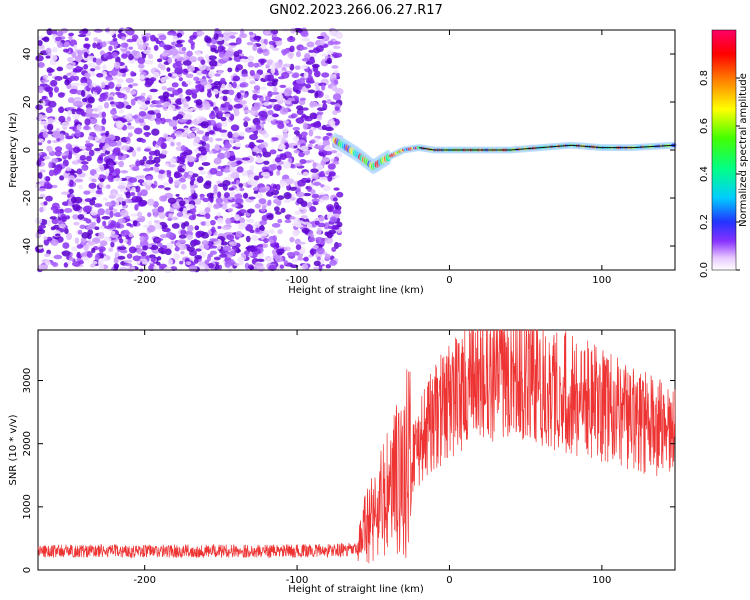  What do you see at coordinates (297, 280) in the screenshot?
I see `x-tick-label: -100` at bounding box center [297, 280].